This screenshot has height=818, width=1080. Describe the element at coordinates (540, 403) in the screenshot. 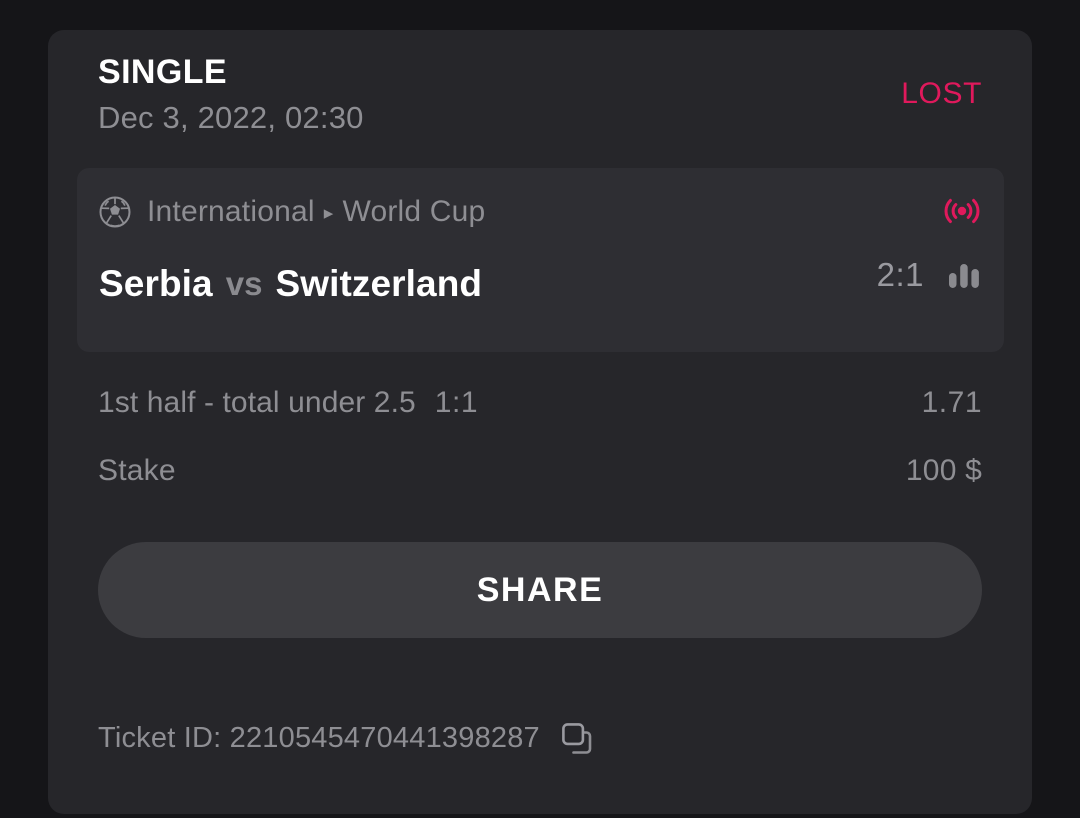

I see `selection-row: 1st half - total under 2.5 1:1 1.71` at that location.